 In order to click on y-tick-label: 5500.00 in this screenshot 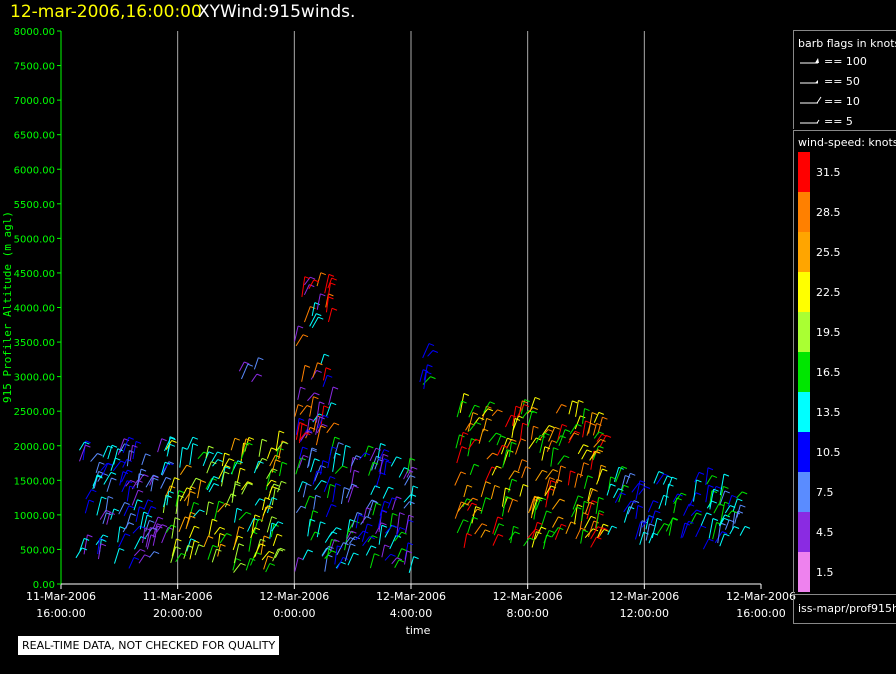, I will do `click(34, 205)`.